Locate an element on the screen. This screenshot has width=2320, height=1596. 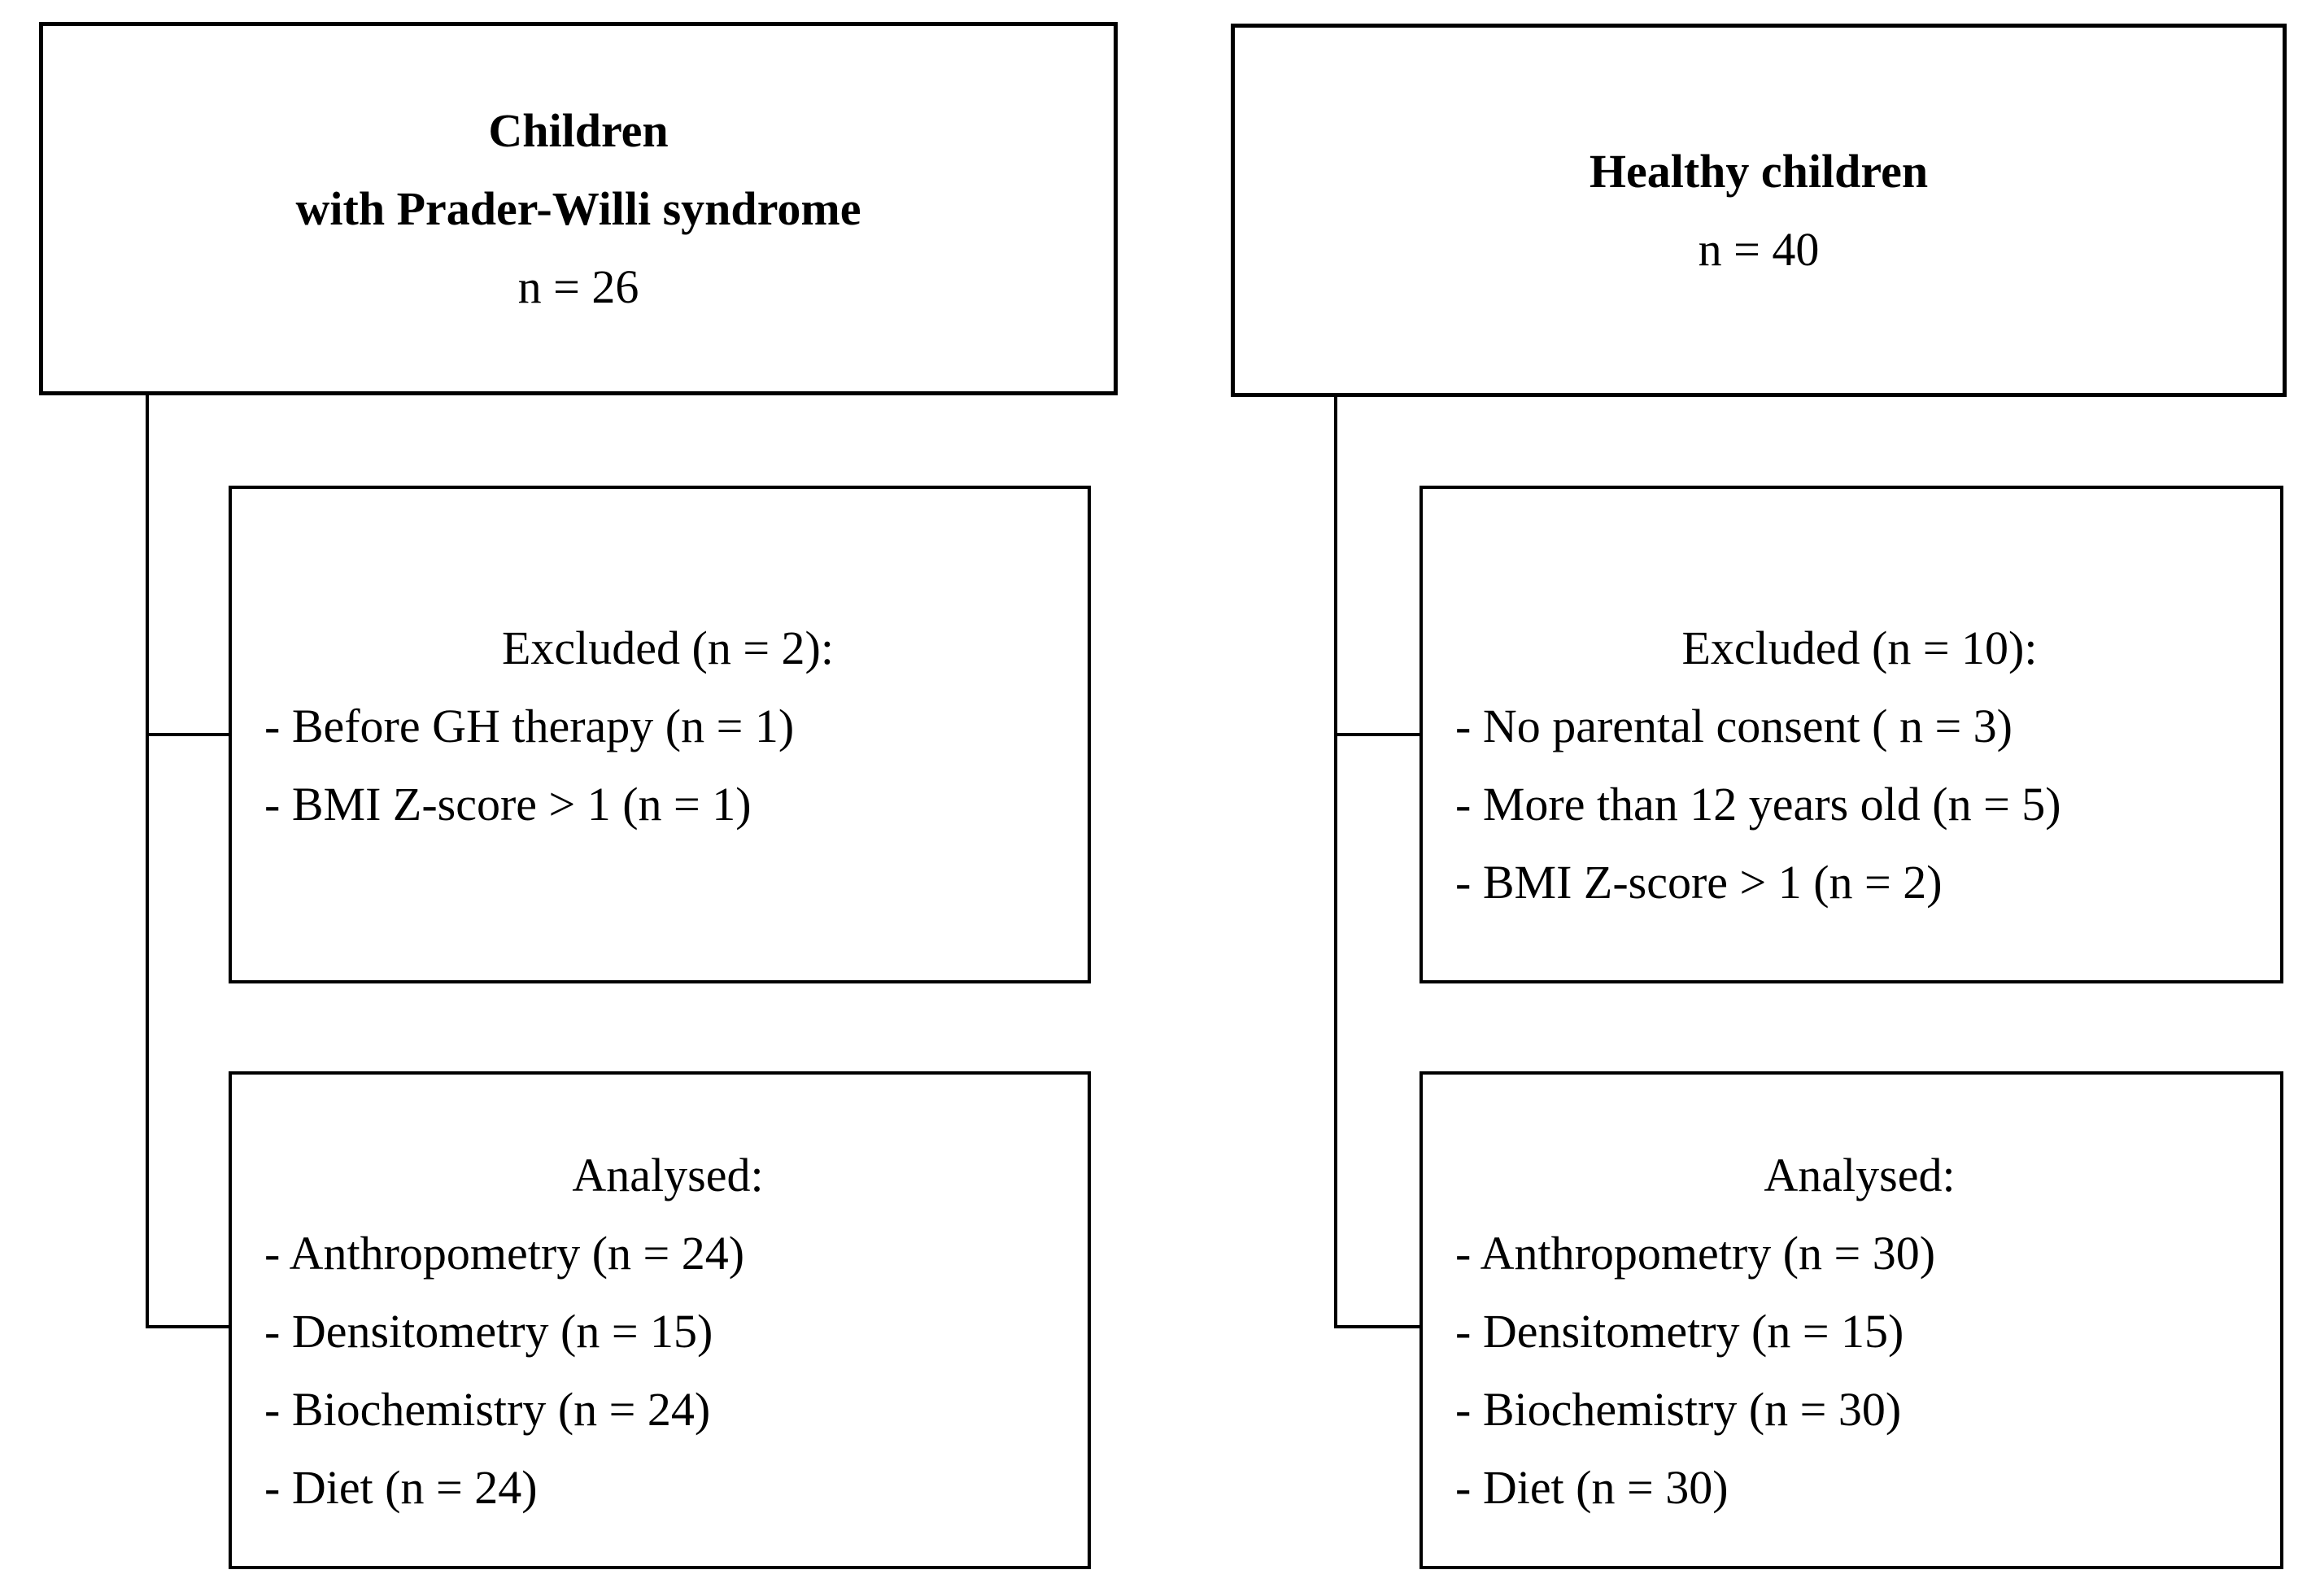
healthy-analysed-branch-line is located at coordinates (1376, 1326).